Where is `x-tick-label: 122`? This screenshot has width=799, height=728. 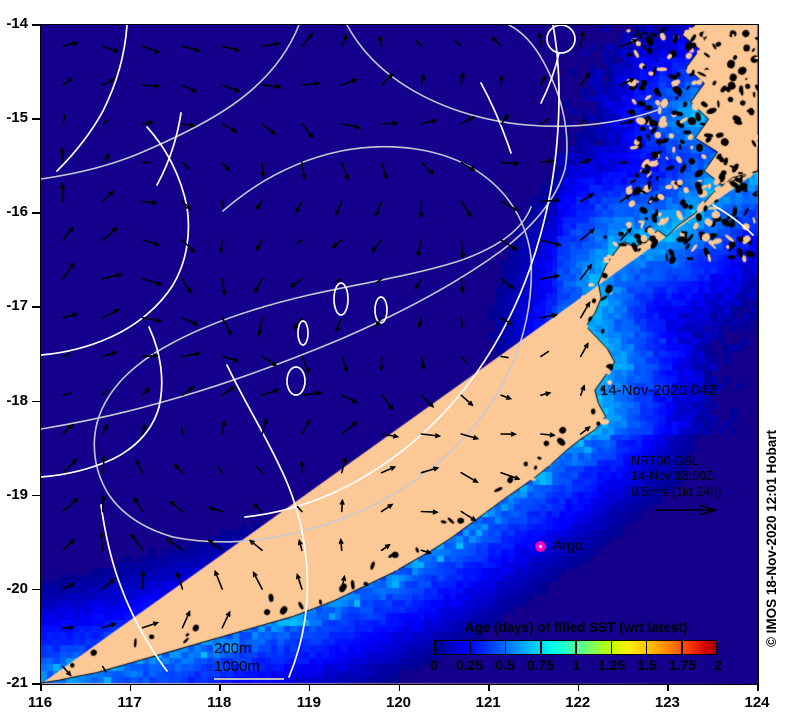 x-tick-label: 122 is located at coordinates (578, 702).